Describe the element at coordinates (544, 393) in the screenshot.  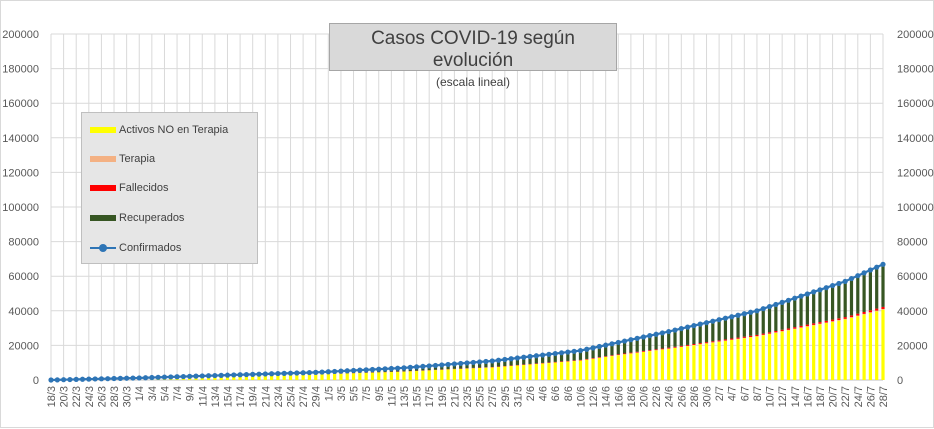
I see `x-tick-label: 4/6` at that location.